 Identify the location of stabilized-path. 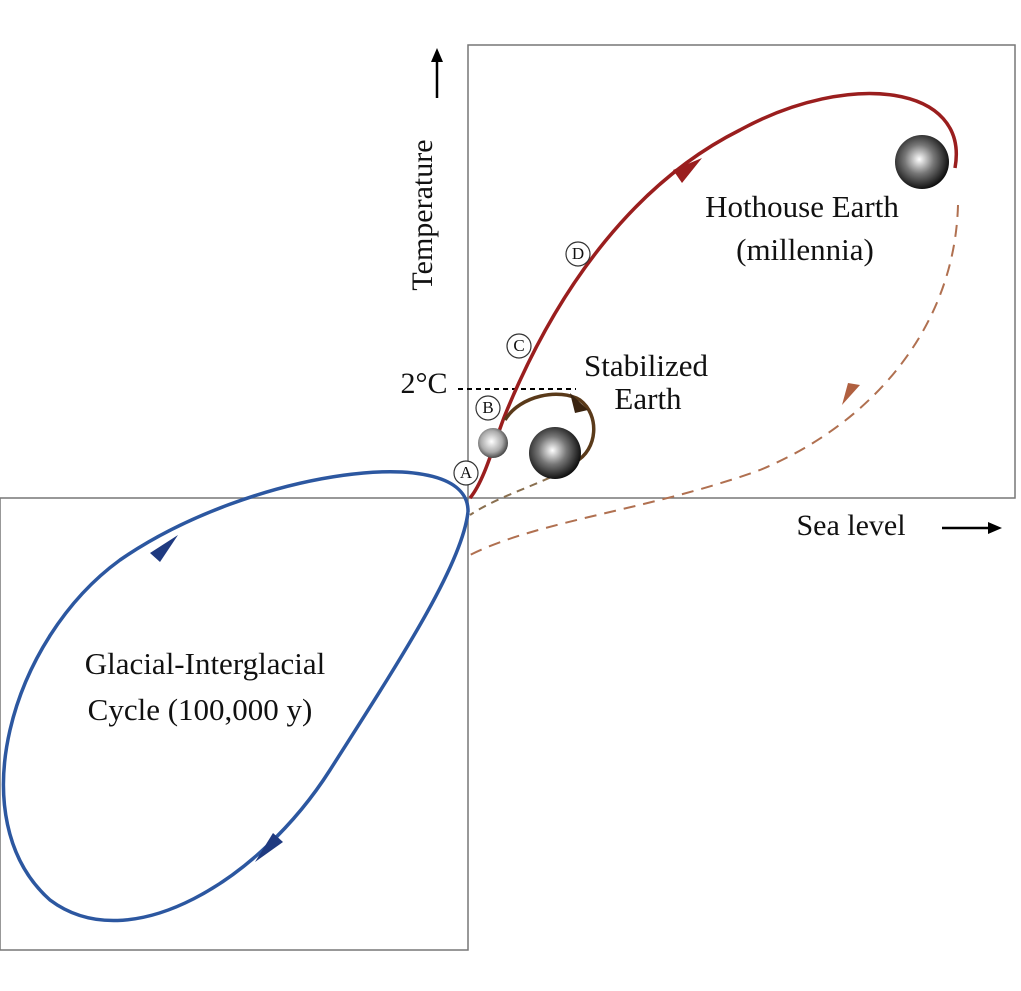
(549, 428).